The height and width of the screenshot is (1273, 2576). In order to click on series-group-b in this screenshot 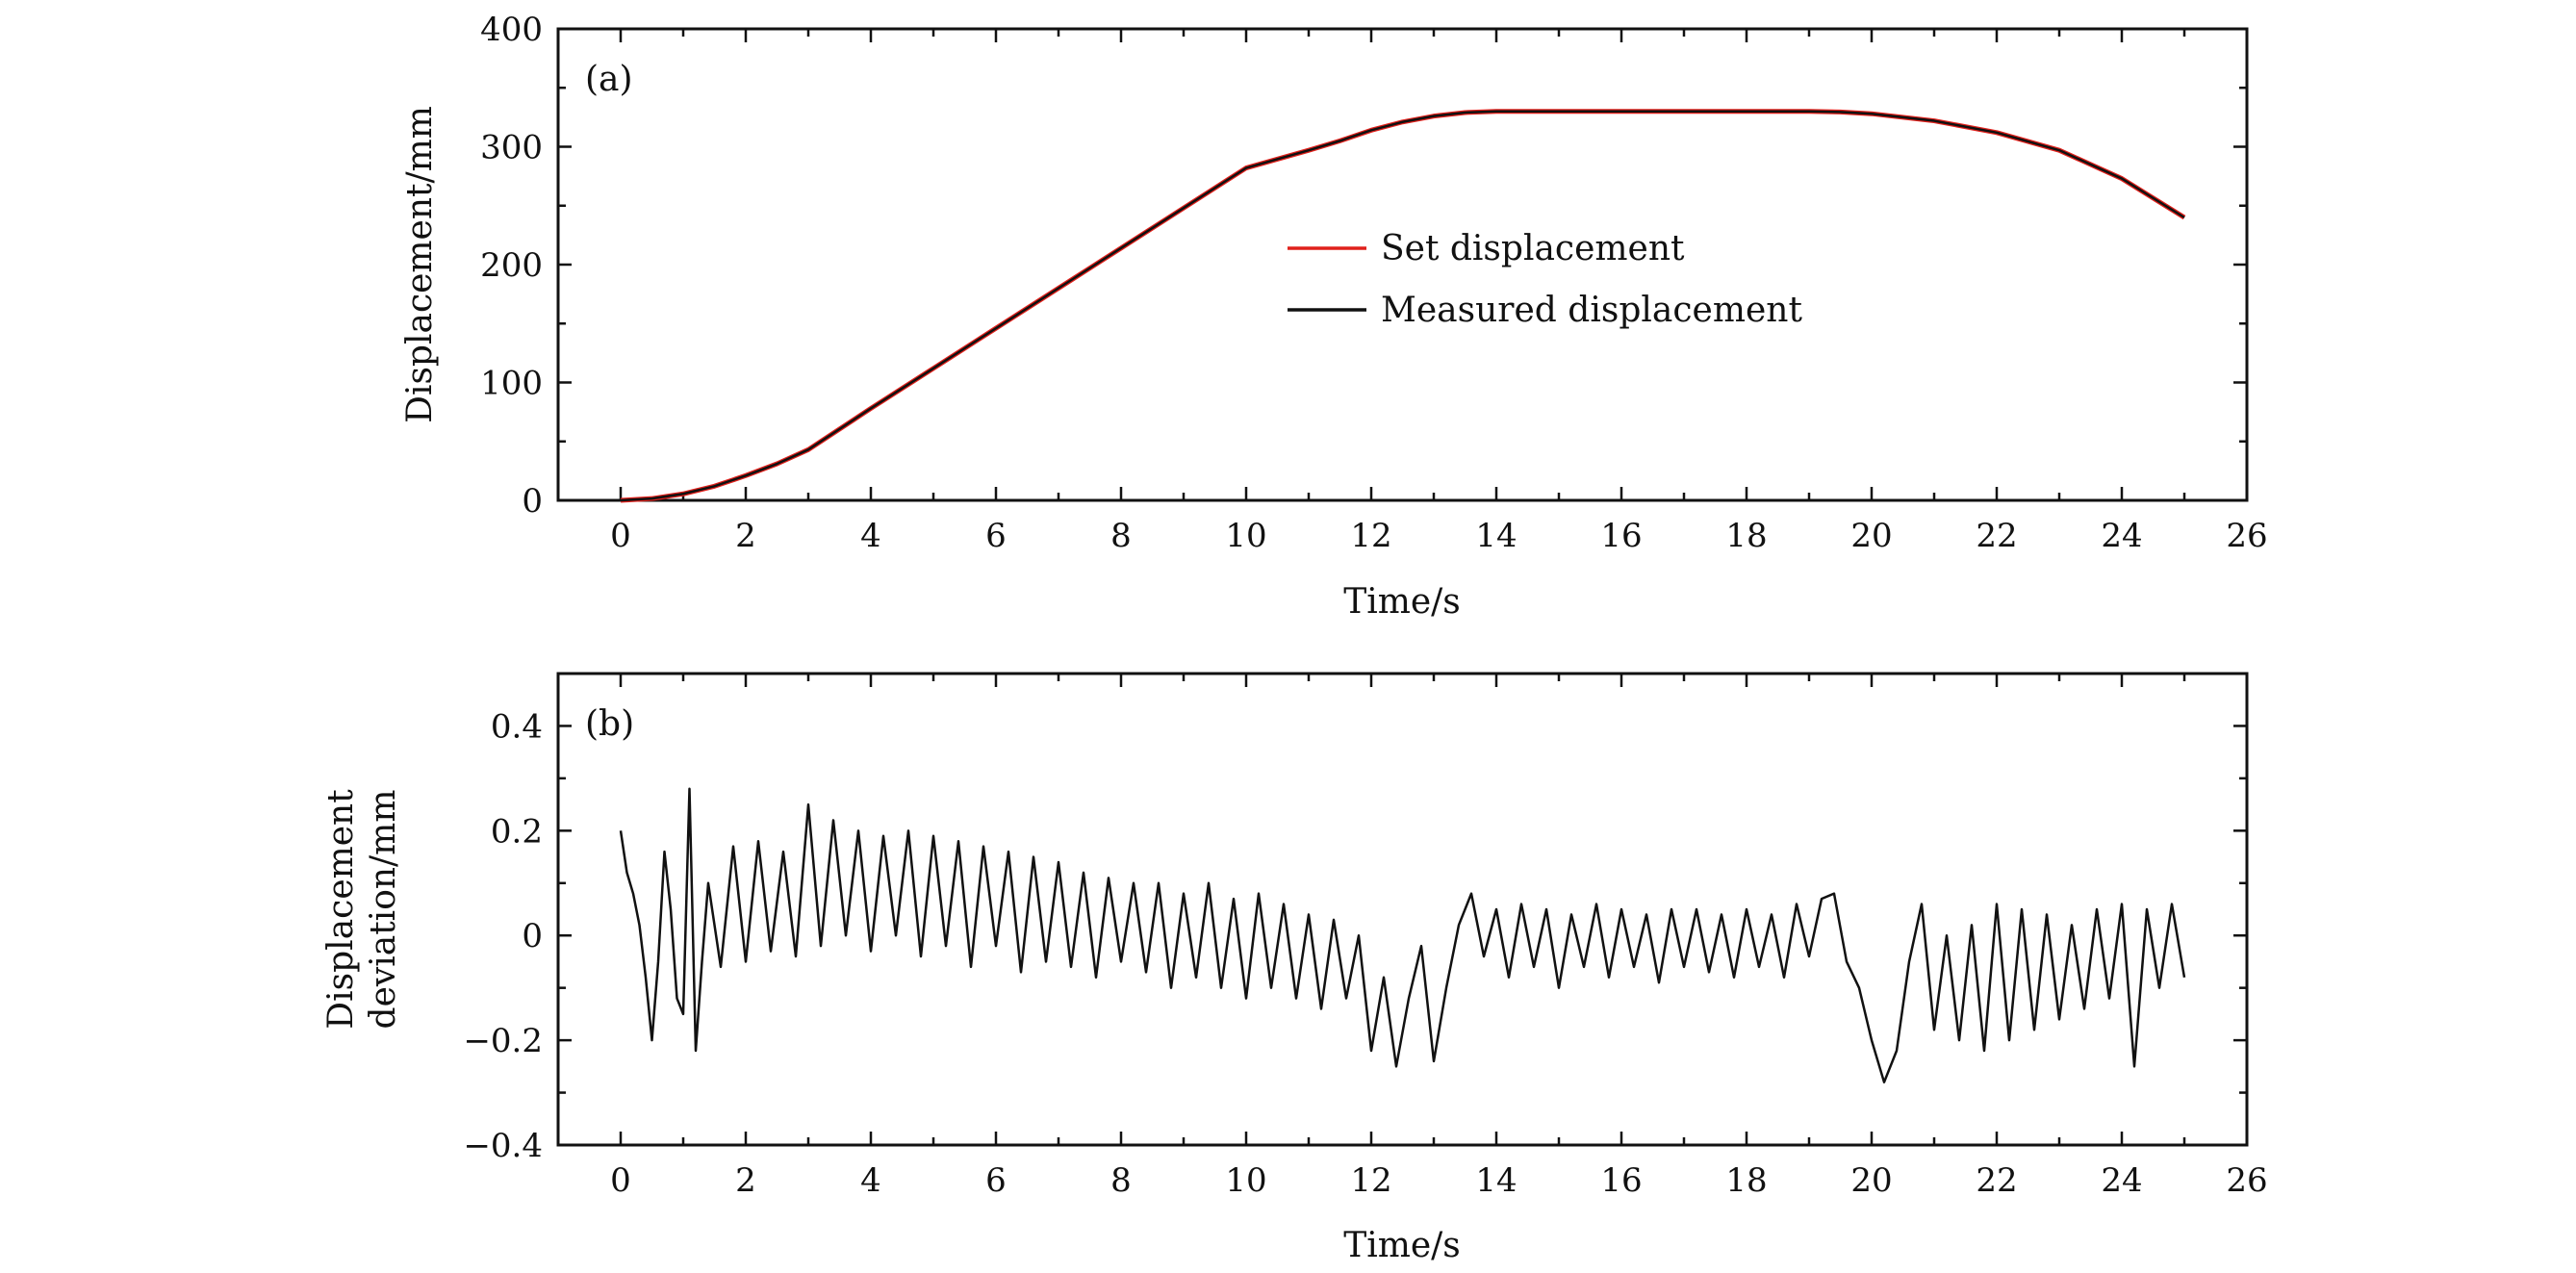, I will do `click(1402, 935)`.